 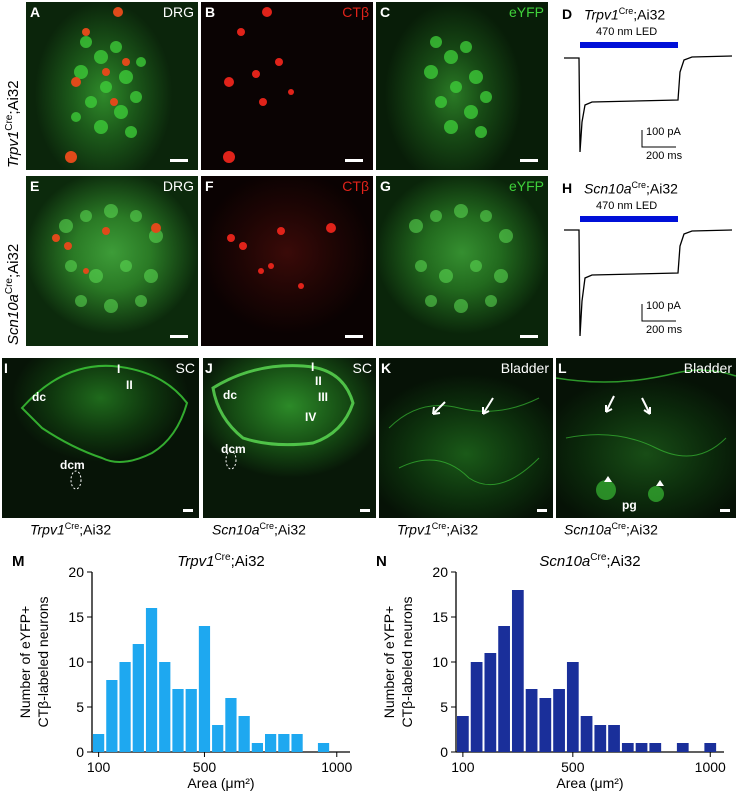 What do you see at coordinates (589, 783) in the screenshot?
I see `x-axis-label: Area (μm²)` at bounding box center [589, 783].